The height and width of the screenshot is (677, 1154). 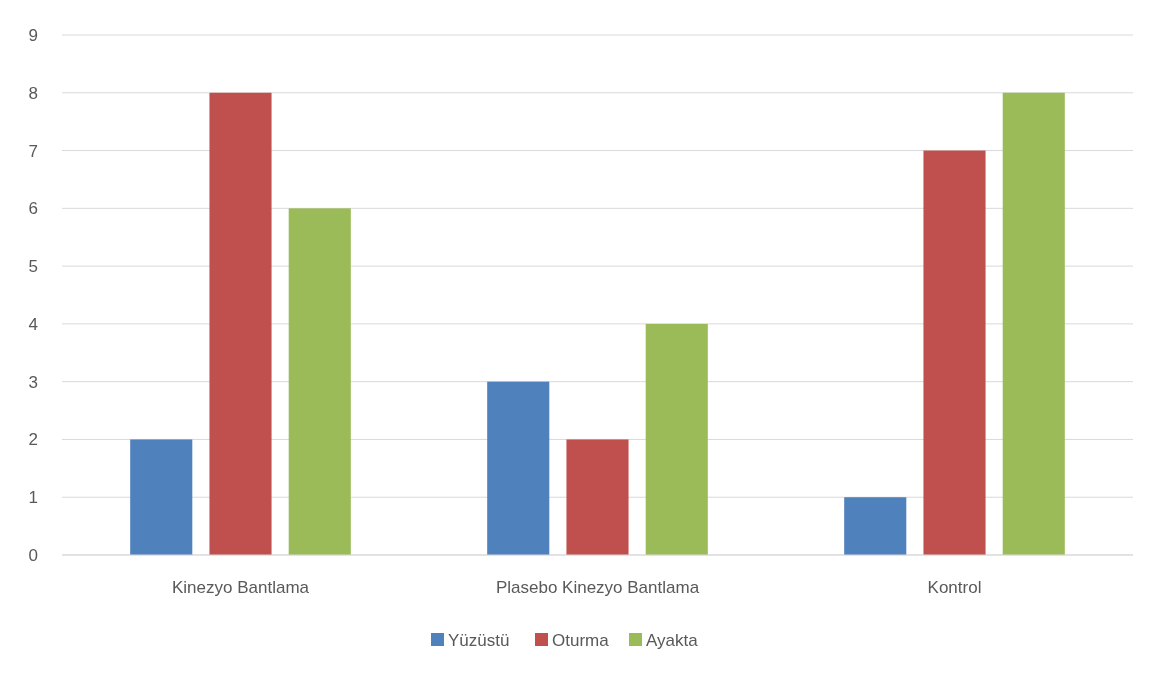 What do you see at coordinates (33, 382) in the screenshot?
I see `y-tick-label: 3` at bounding box center [33, 382].